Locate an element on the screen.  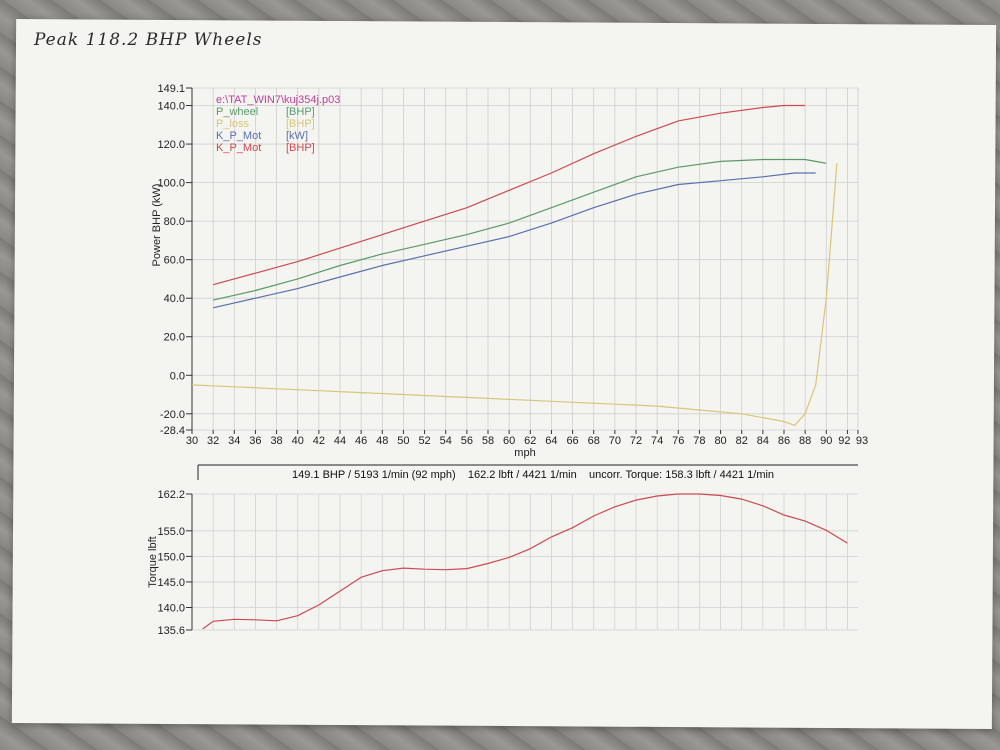
legend-series-name: P_loss is located at coordinates (233, 124).